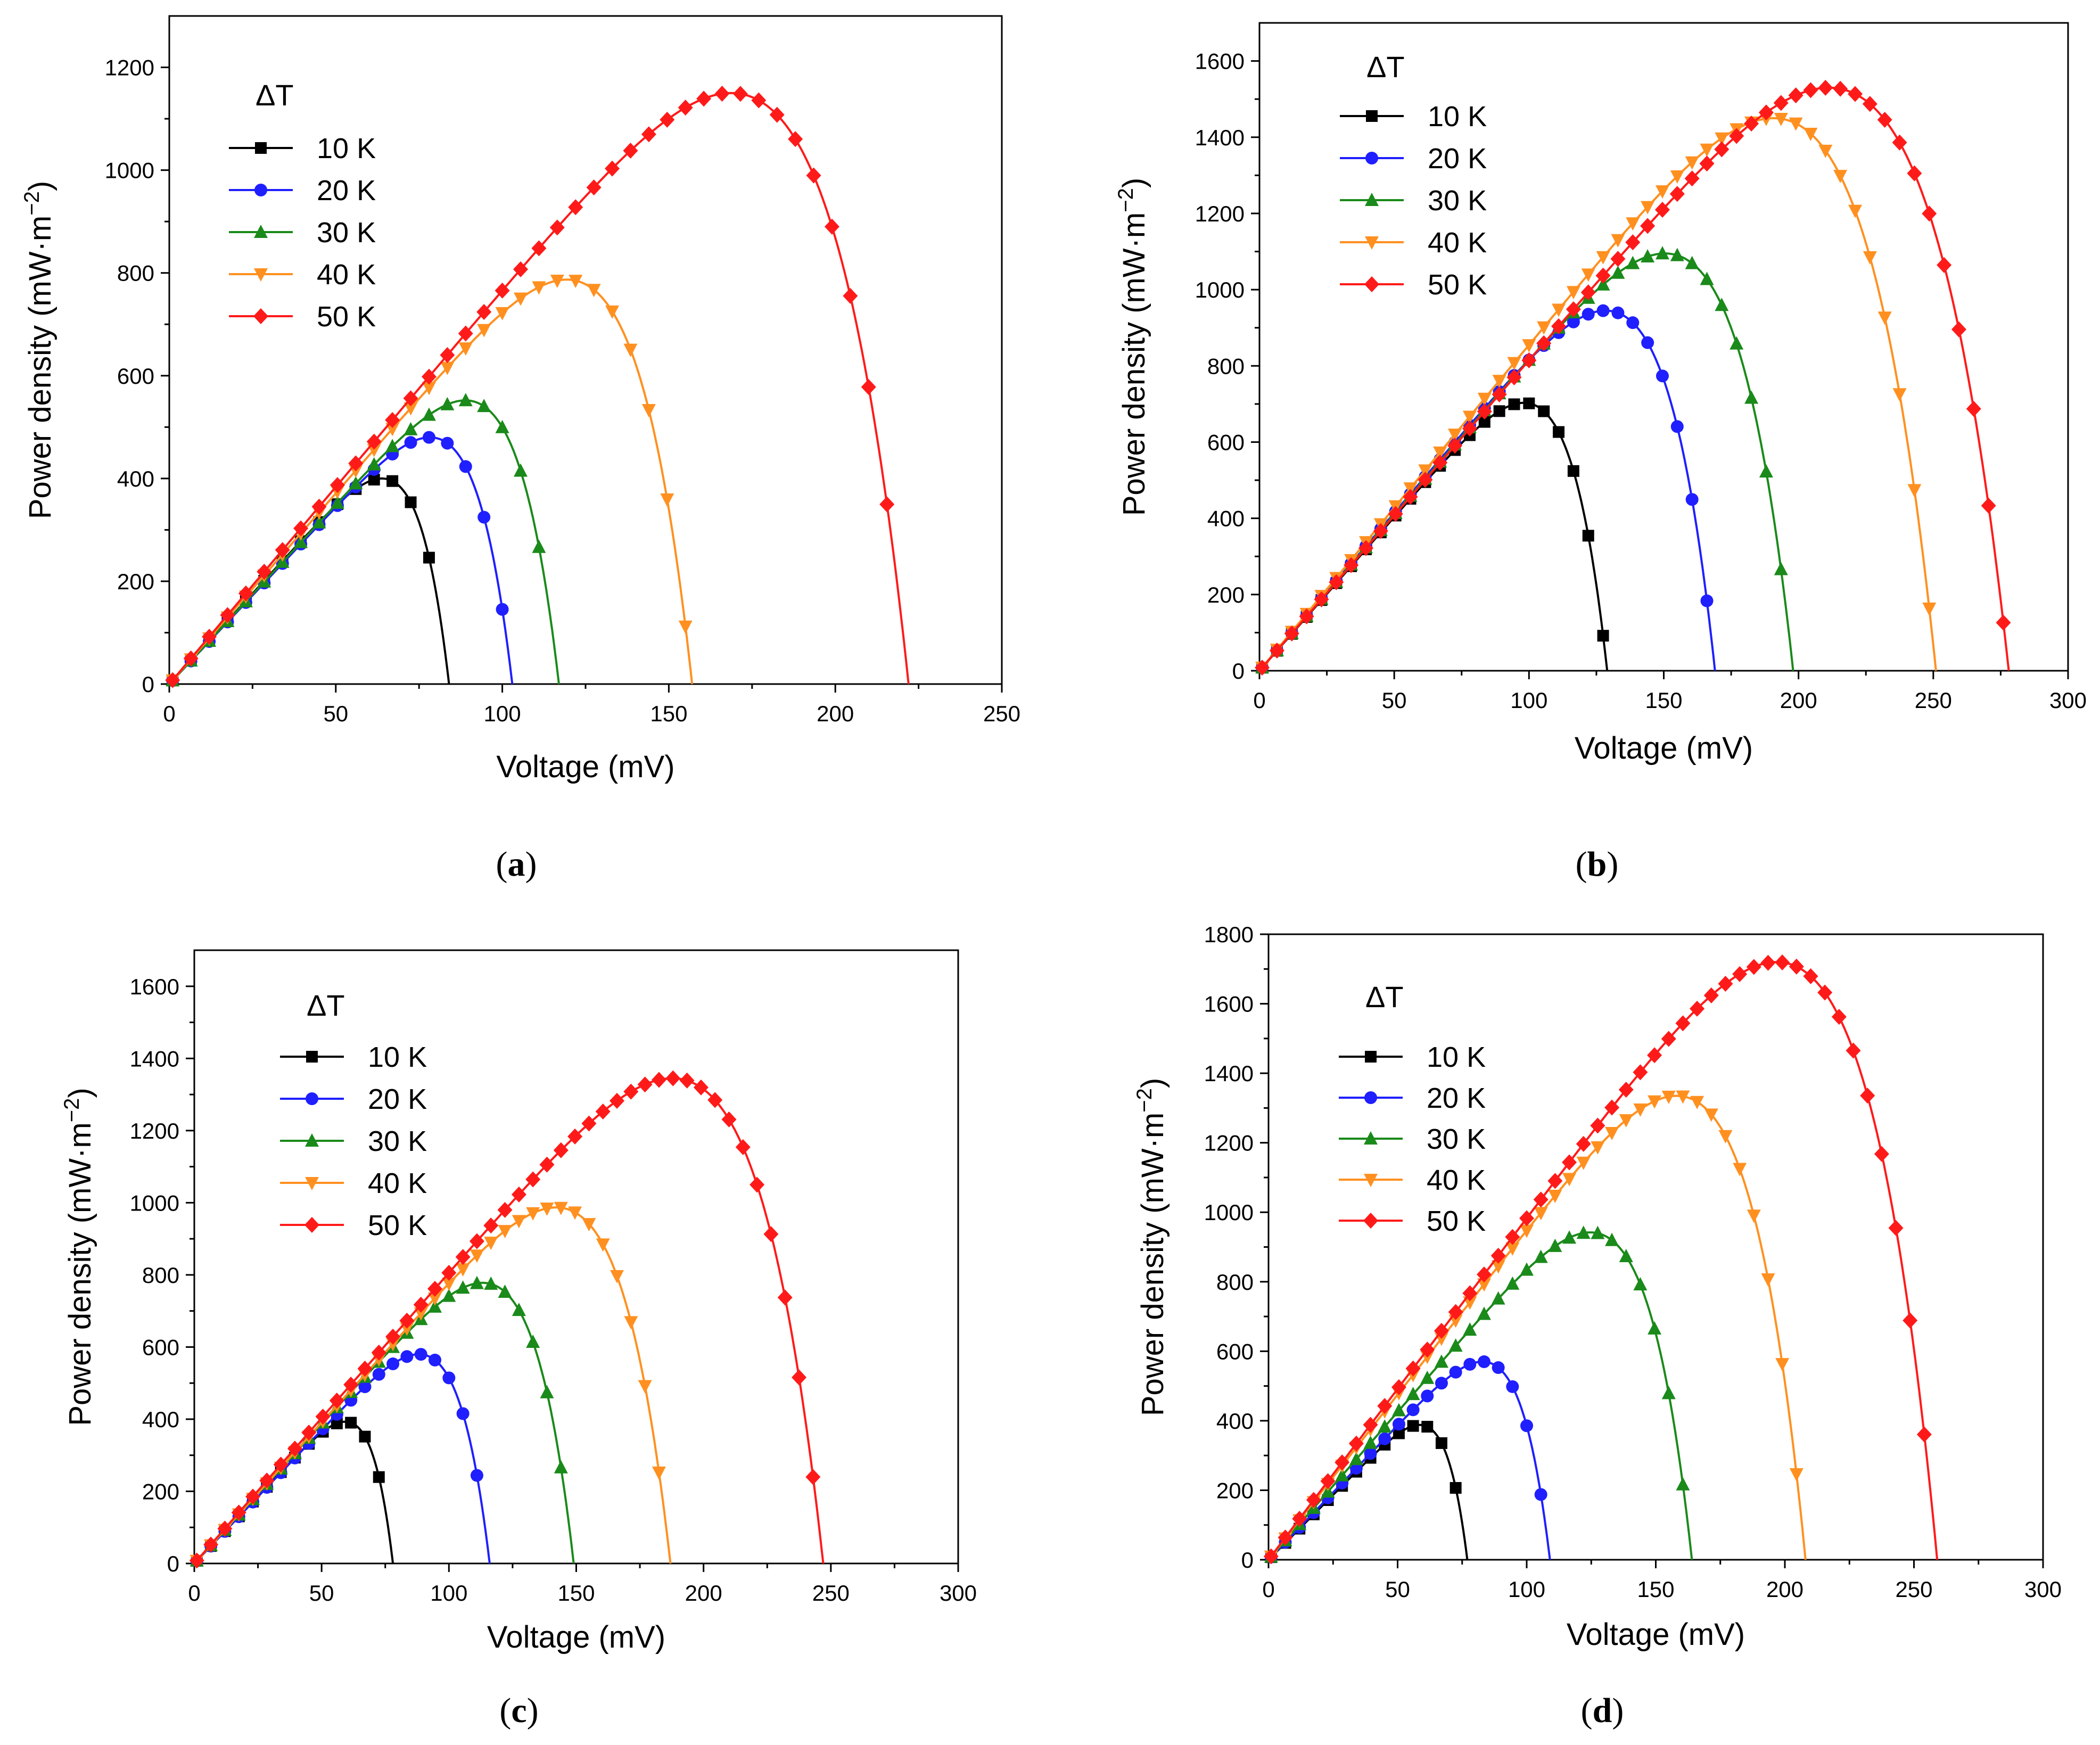 The image size is (2100, 1745). I want to click on panel-caption: (d), so click(1602, 1710).